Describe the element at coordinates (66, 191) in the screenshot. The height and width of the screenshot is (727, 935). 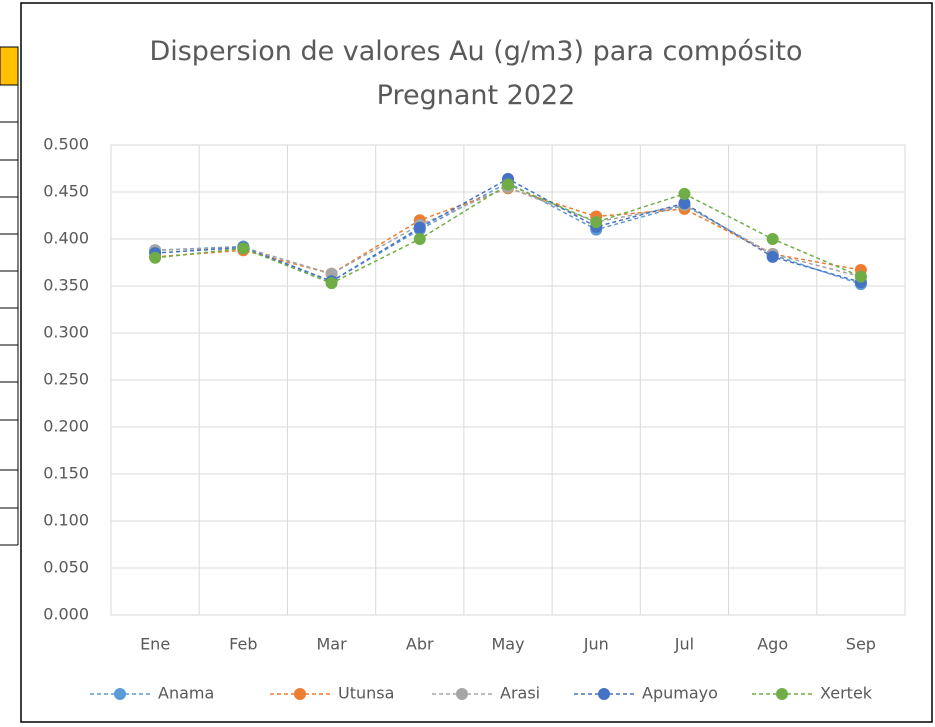
I see `y-tick-label: 0.450` at that location.